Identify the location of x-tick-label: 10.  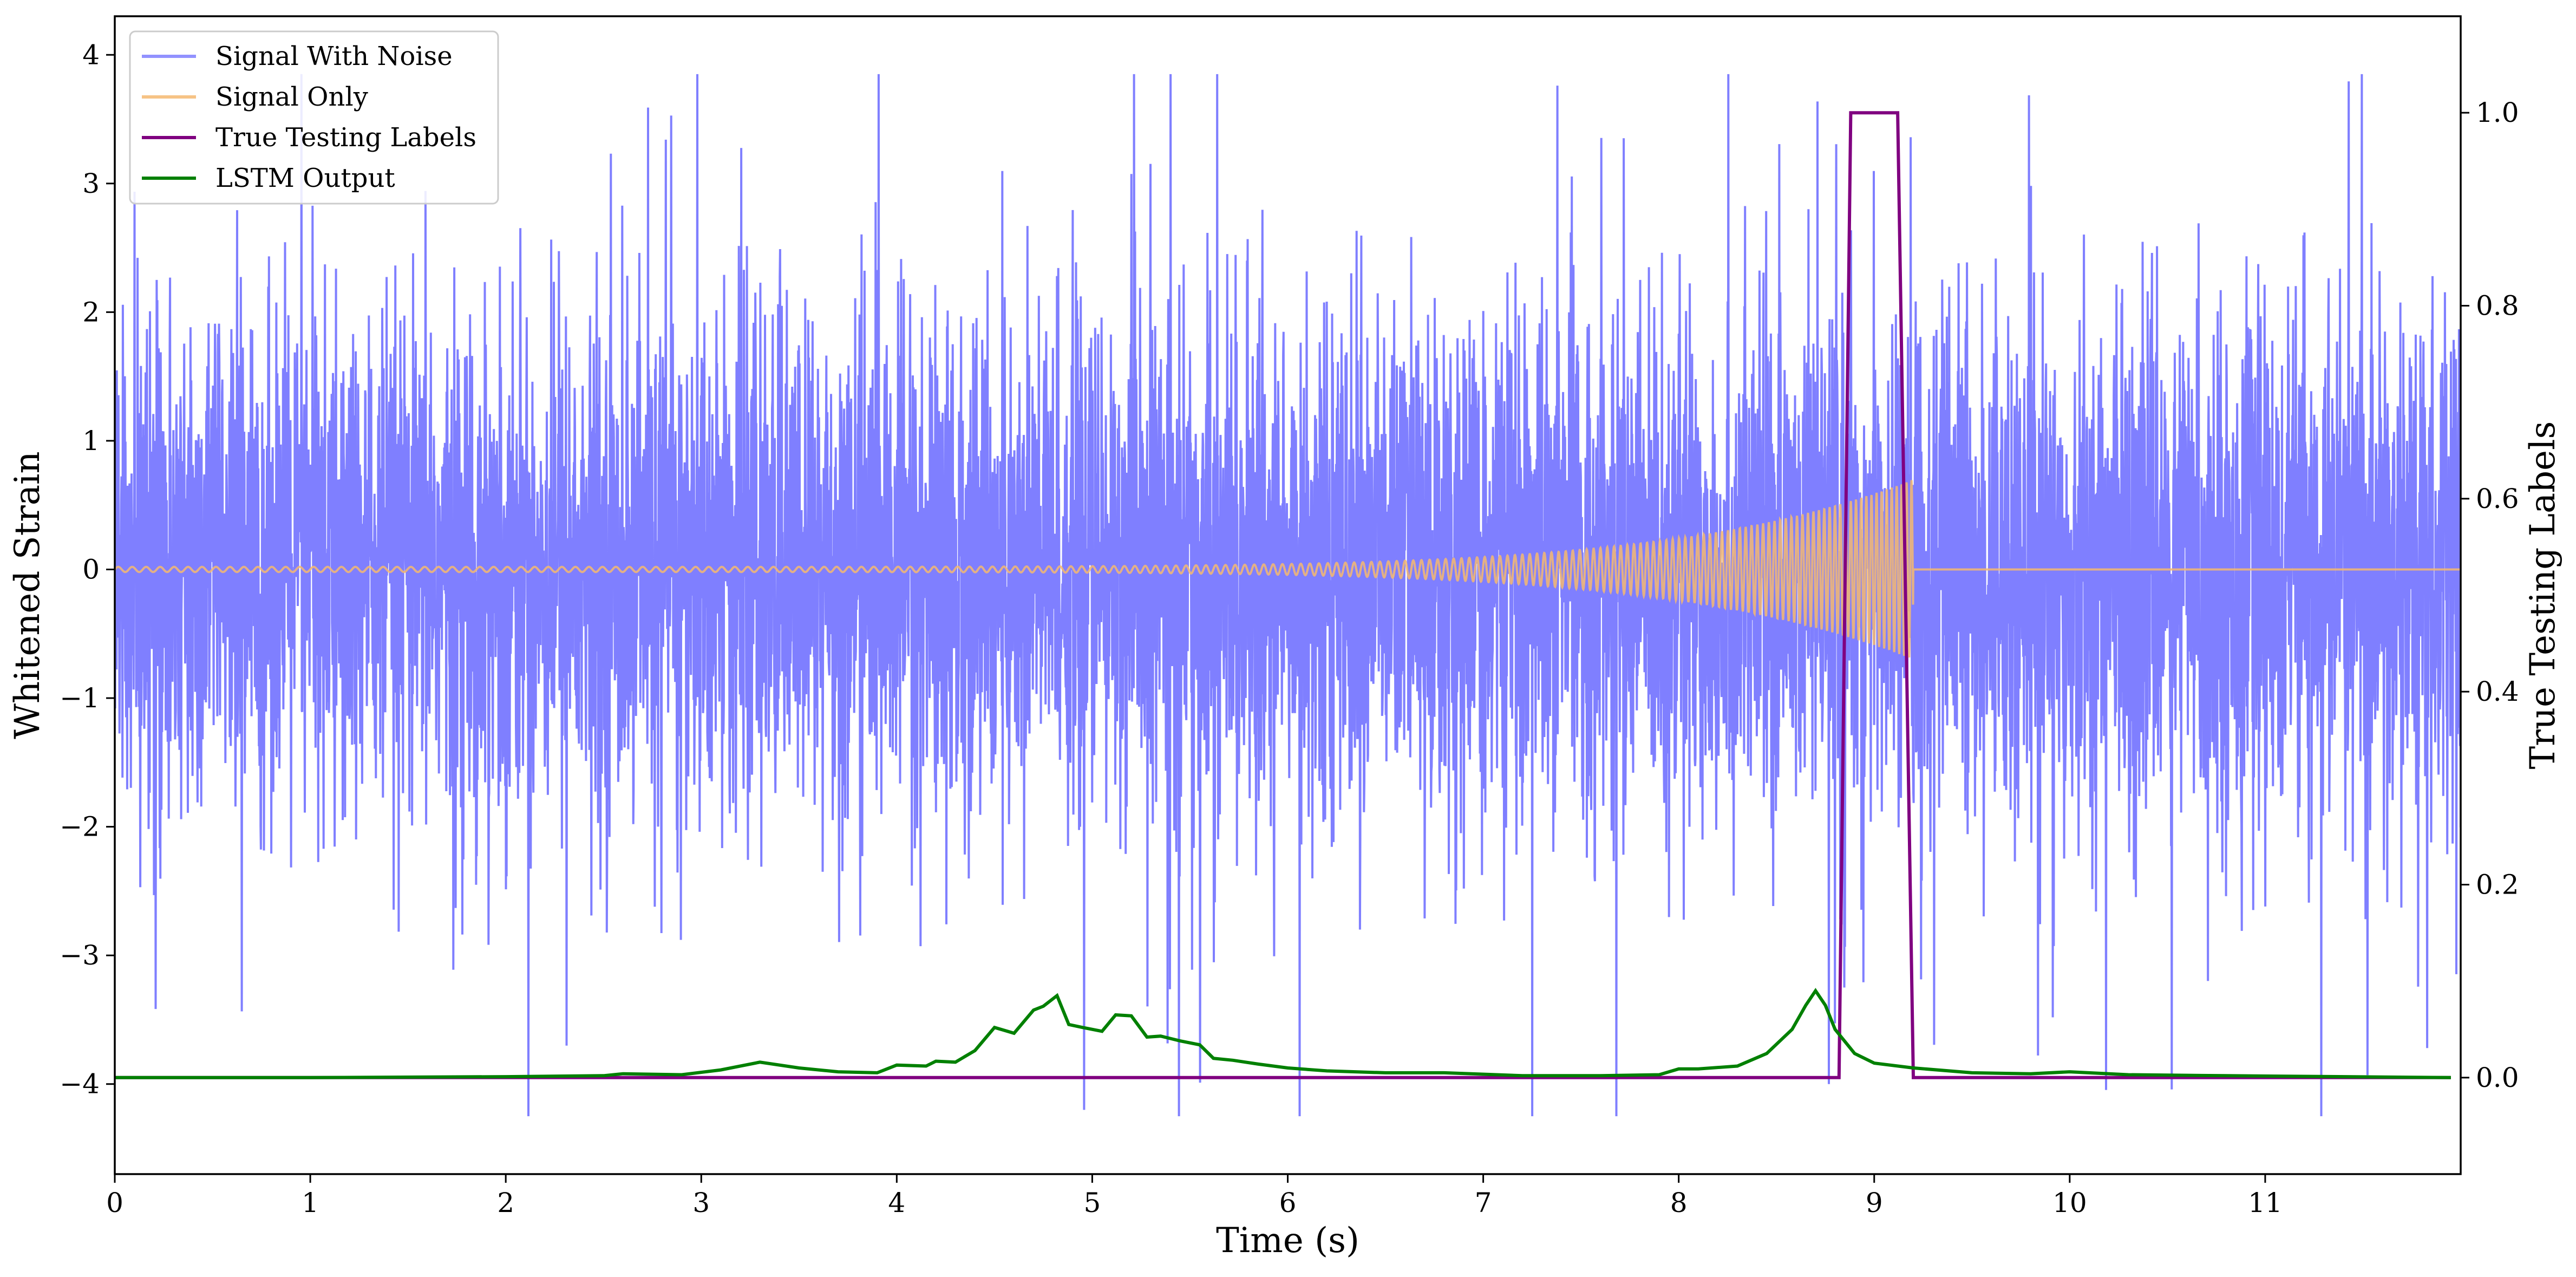
(2069, 1203).